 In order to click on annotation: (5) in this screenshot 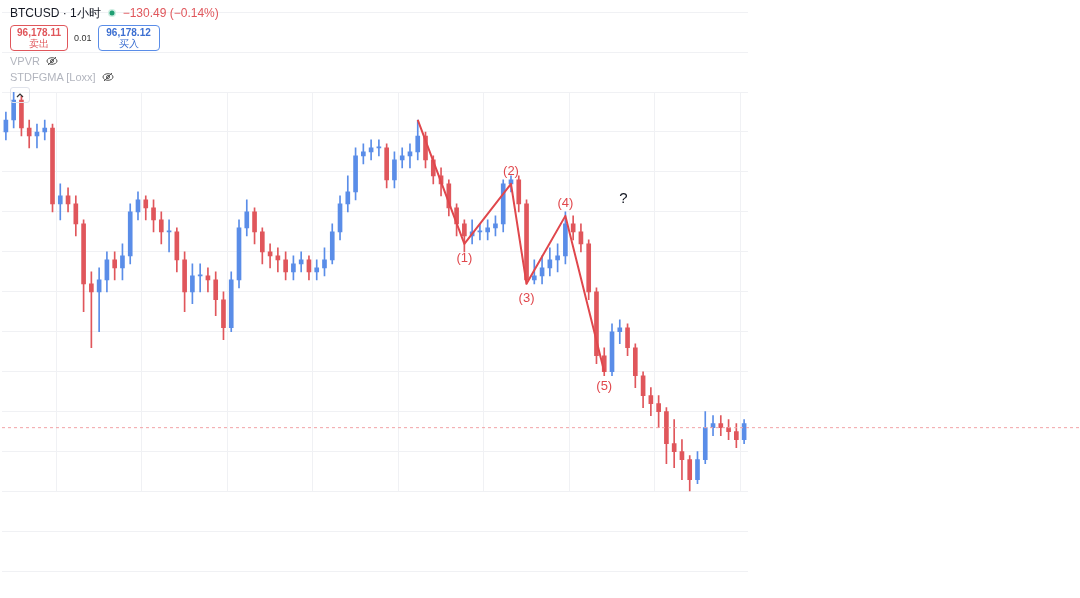, I will do `click(604, 385)`.